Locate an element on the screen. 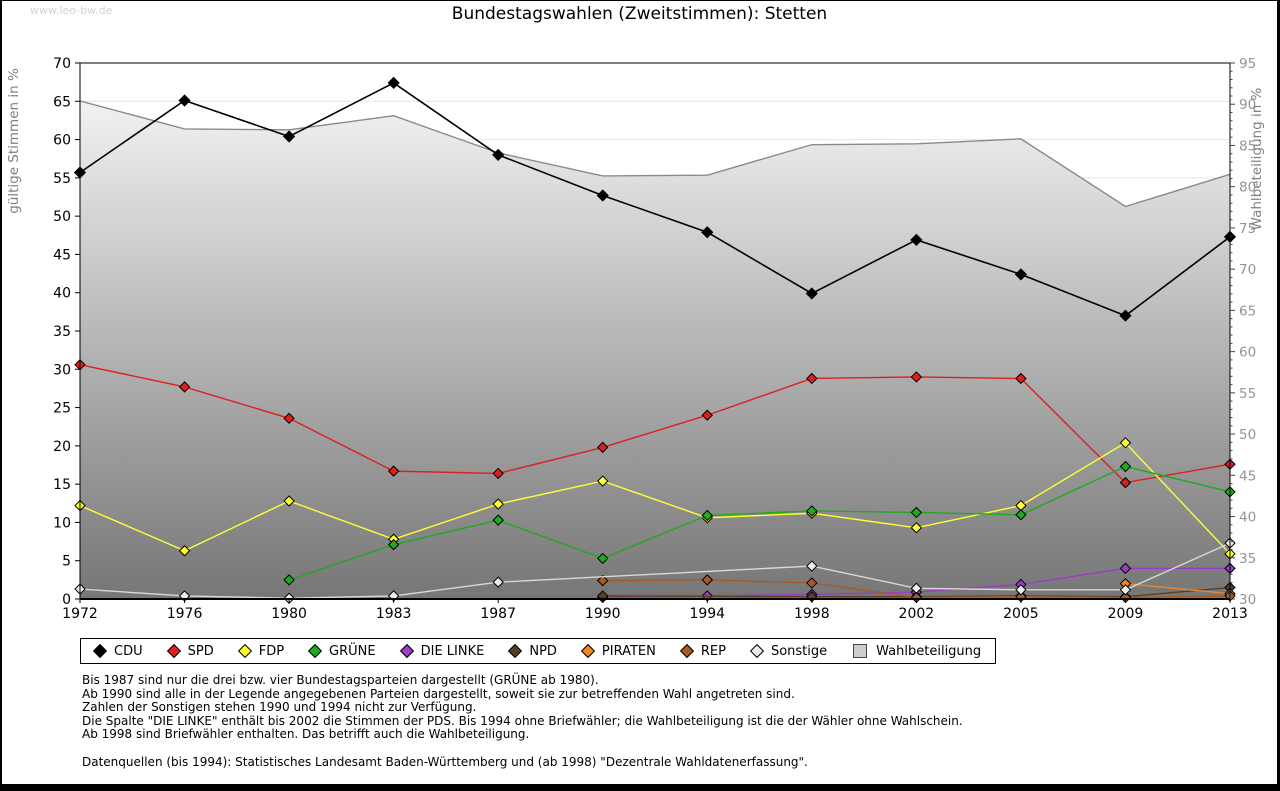  site-watermark: www.leo-bw.de is located at coordinates (71, 10).